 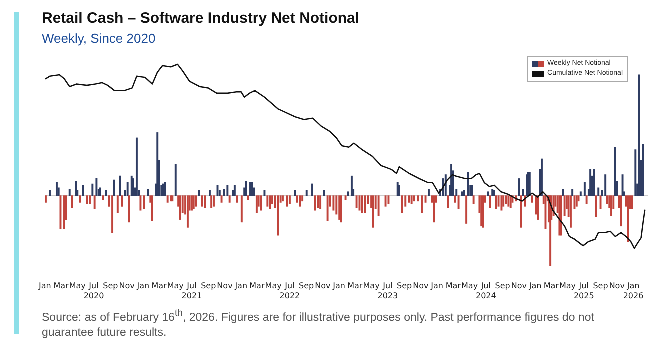 What do you see at coordinates (201, 18) in the screenshot?
I see `chart-title: Retail Cash – Software Industry Net Notional` at bounding box center [201, 18].